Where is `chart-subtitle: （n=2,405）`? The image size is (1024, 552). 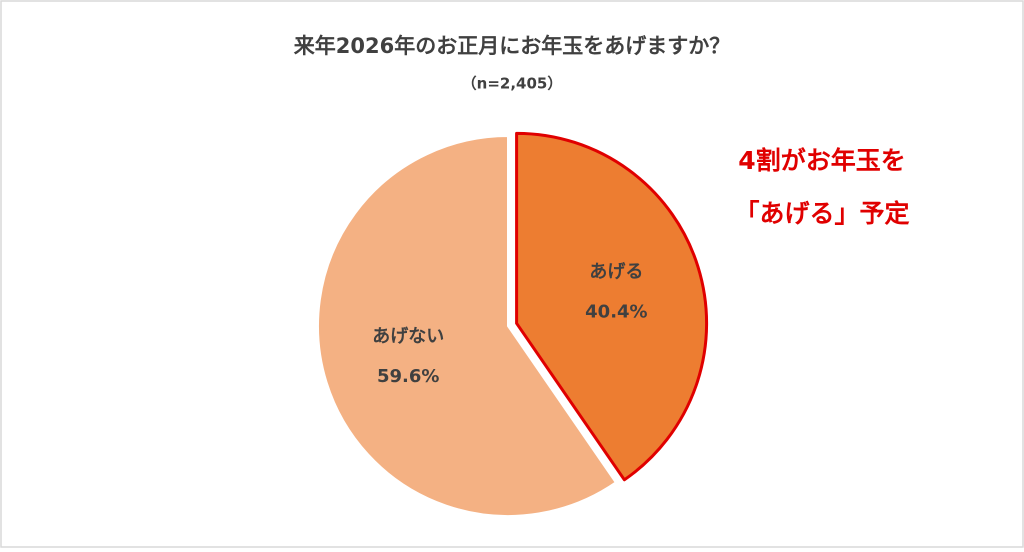
chart-subtitle: （n=2,405） is located at coordinates (512, 84).